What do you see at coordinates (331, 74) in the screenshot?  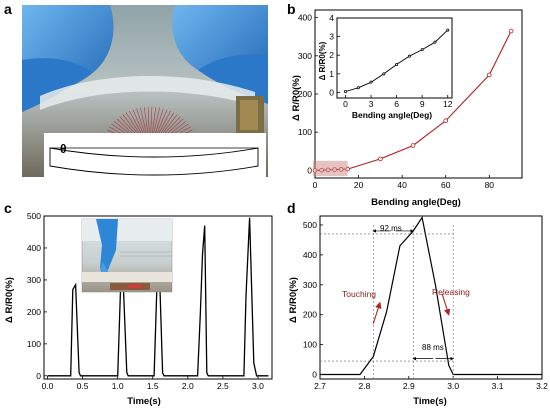 I see `y-tick-label: 1` at bounding box center [331, 74].